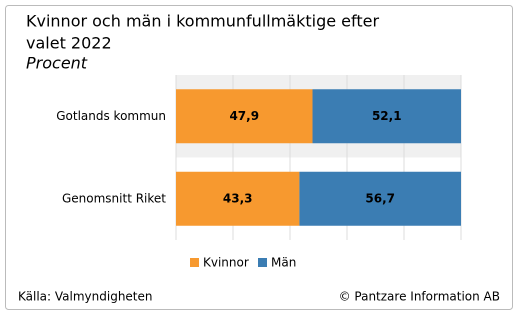  What do you see at coordinates (226, 263) in the screenshot?
I see `legend-label: Kvinnor` at bounding box center [226, 263].